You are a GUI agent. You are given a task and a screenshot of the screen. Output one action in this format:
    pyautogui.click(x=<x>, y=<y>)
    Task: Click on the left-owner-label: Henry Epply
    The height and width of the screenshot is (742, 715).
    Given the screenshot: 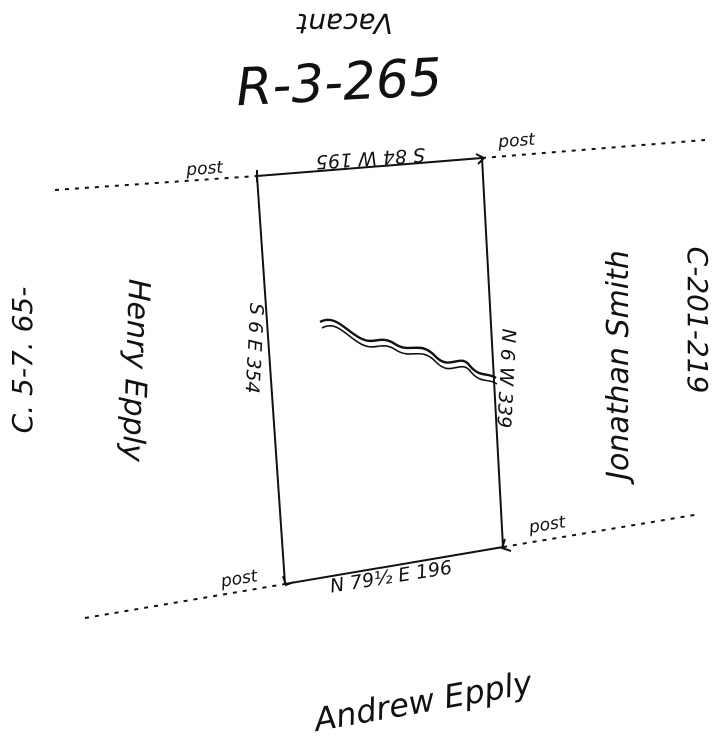 What is the action you would take?
    pyautogui.click(x=135, y=370)
    